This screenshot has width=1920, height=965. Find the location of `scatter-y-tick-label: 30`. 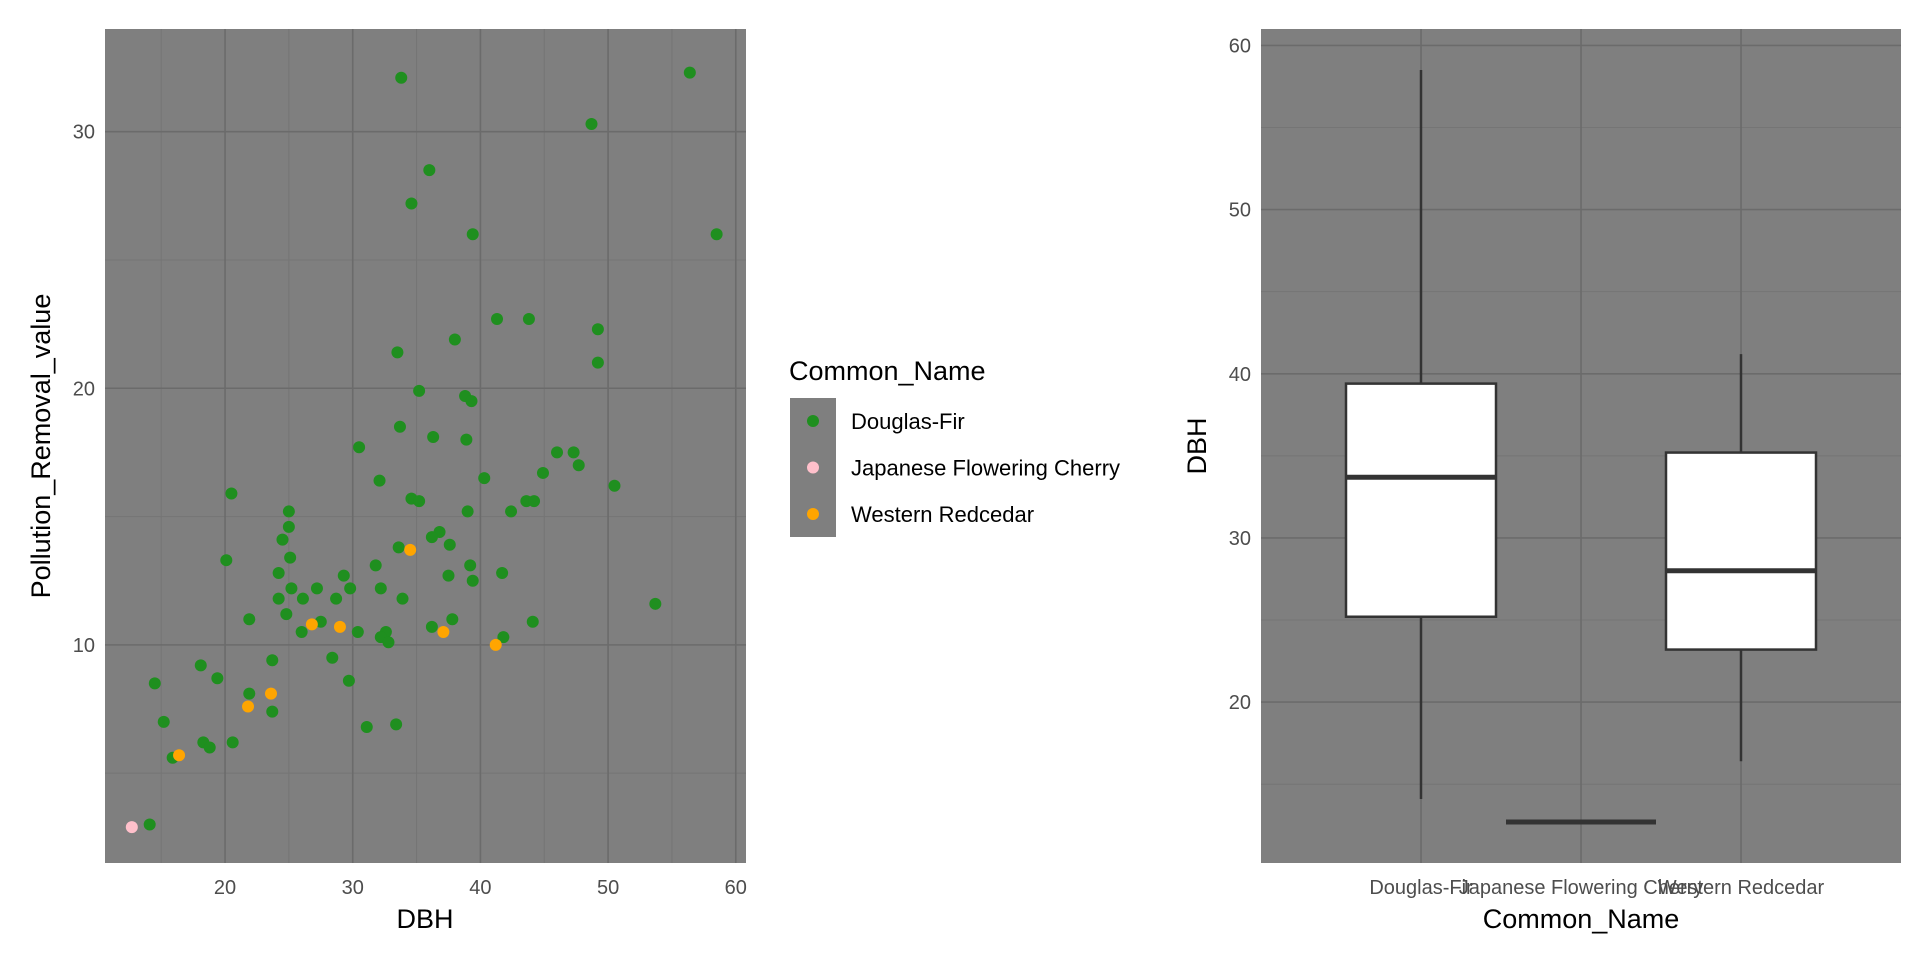

scatter-y-tick-label: 30 is located at coordinates (84, 133).